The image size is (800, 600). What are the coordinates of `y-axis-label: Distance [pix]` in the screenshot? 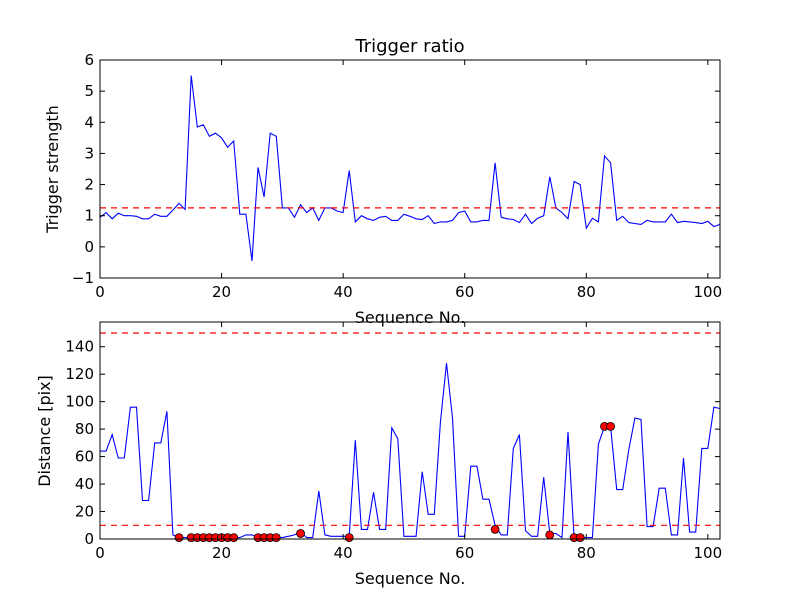 It's located at (44, 431).